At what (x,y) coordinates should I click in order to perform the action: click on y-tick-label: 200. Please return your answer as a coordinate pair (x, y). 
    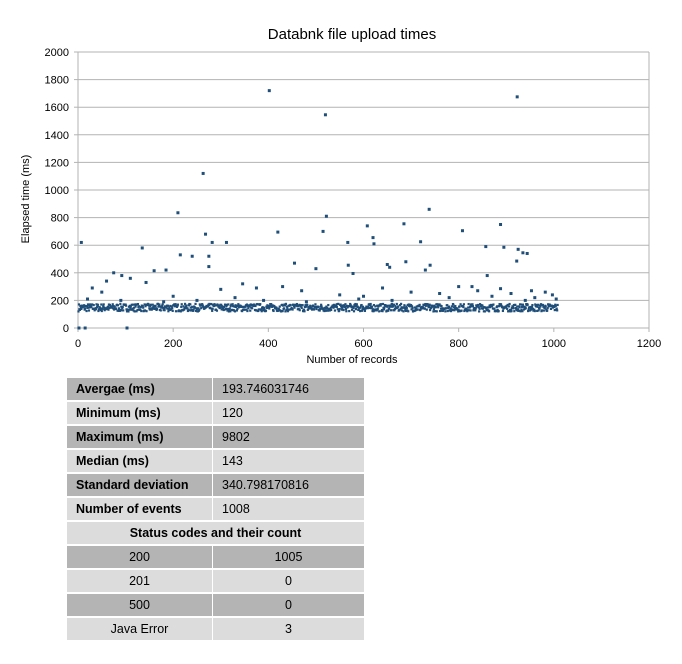
    Looking at the image, I should click on (60, 301).